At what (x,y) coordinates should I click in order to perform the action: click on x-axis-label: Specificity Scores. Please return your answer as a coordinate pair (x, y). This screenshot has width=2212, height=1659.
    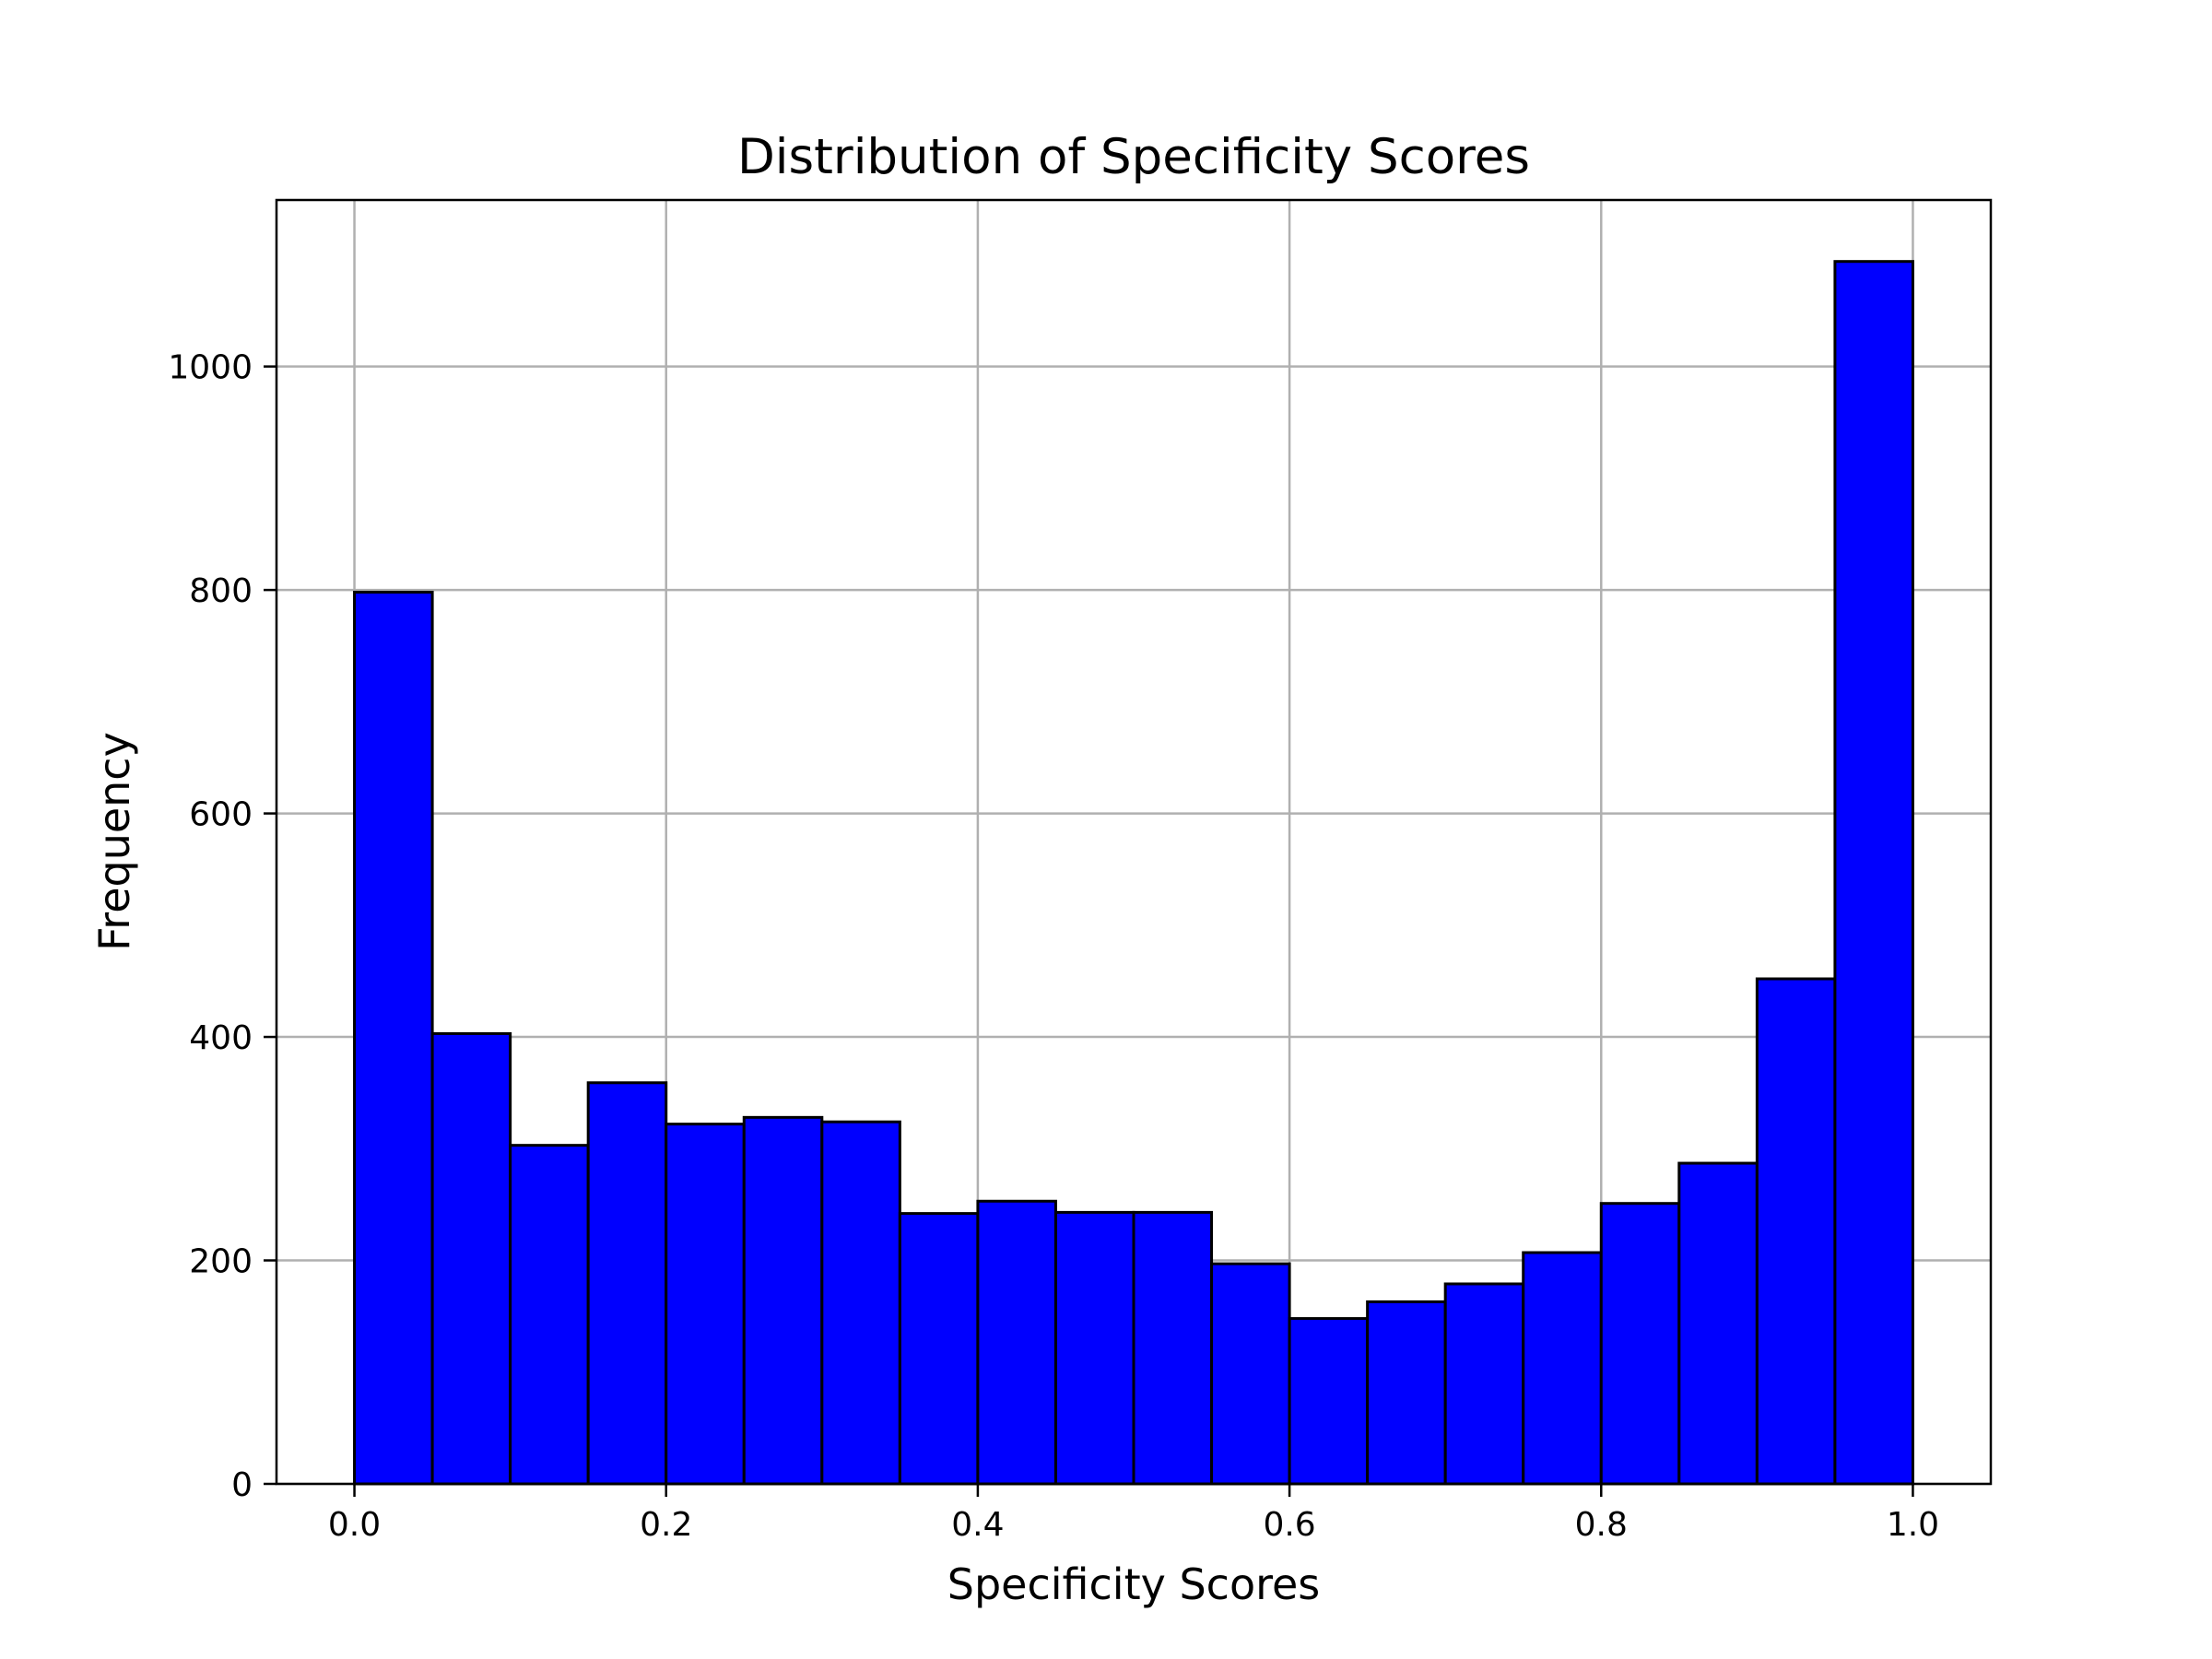
    Looking at the image, I should click on (1134, 1584).